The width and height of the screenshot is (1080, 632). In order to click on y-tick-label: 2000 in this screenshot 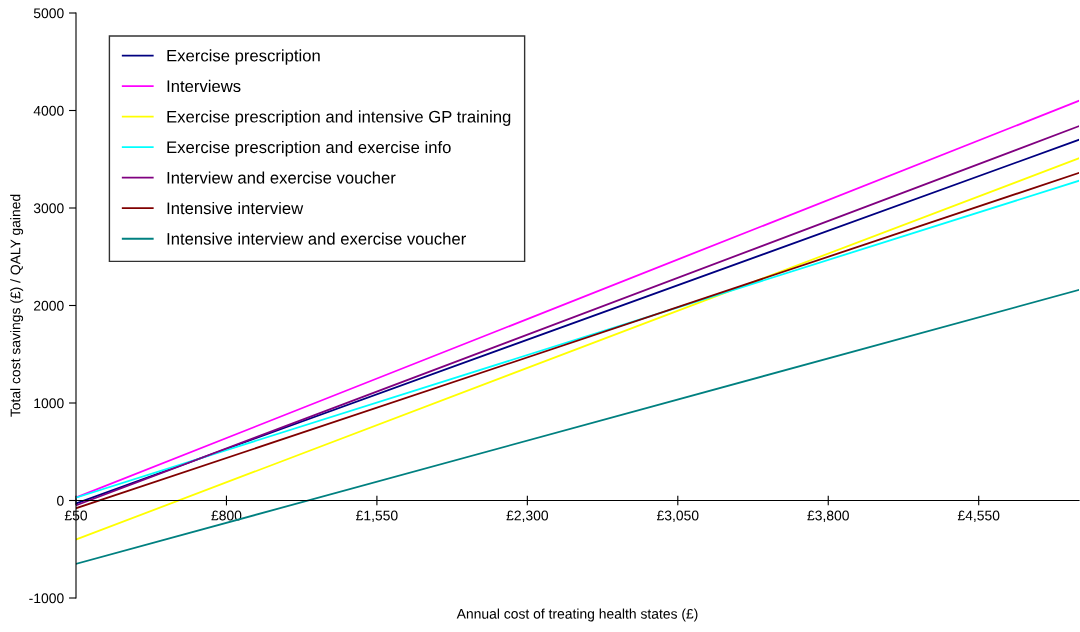, I will do `click(49, 305)`.